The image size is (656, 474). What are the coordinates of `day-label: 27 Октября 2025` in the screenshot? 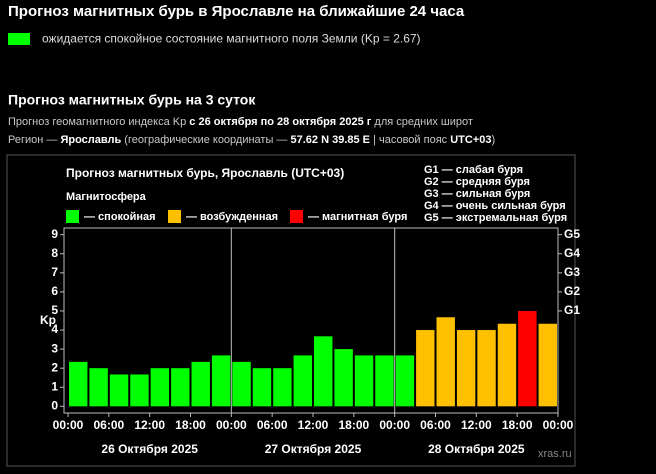 It's located at (313, 449).